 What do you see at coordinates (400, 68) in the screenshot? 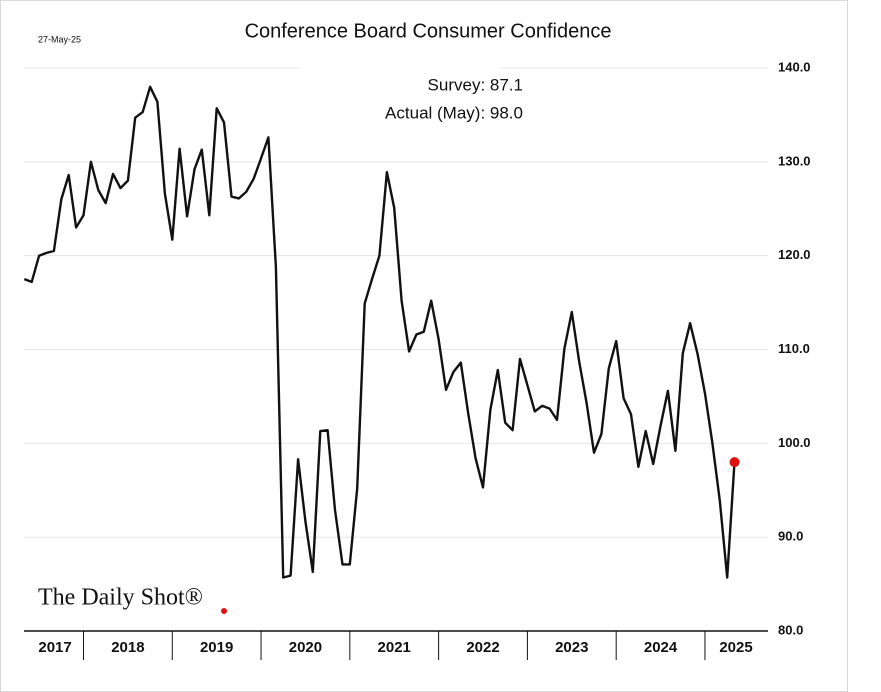
I see `title-mask` at bounding box center [400, 68].